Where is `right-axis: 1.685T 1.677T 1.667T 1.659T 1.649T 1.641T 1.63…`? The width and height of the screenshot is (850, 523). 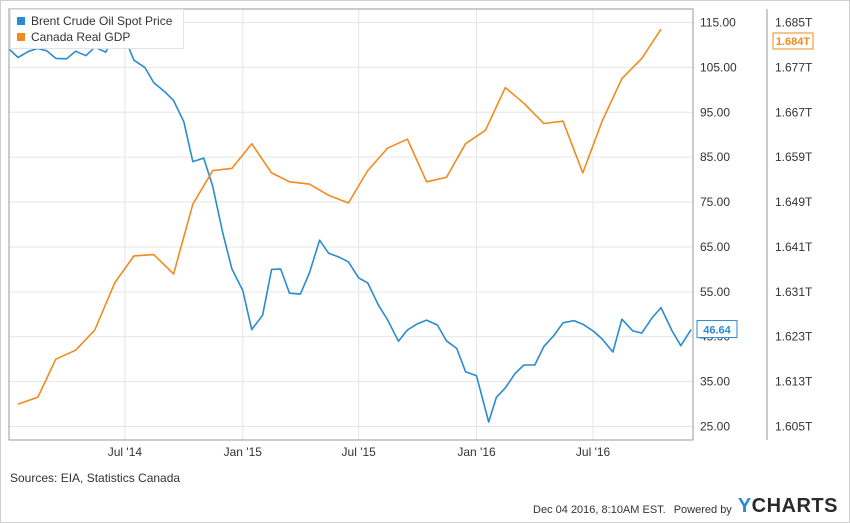 right-axis: 1.685T 1.677T 1.667T 1.659T 1.649T 1.641T 1.63… is located at coordinates (789, 224).